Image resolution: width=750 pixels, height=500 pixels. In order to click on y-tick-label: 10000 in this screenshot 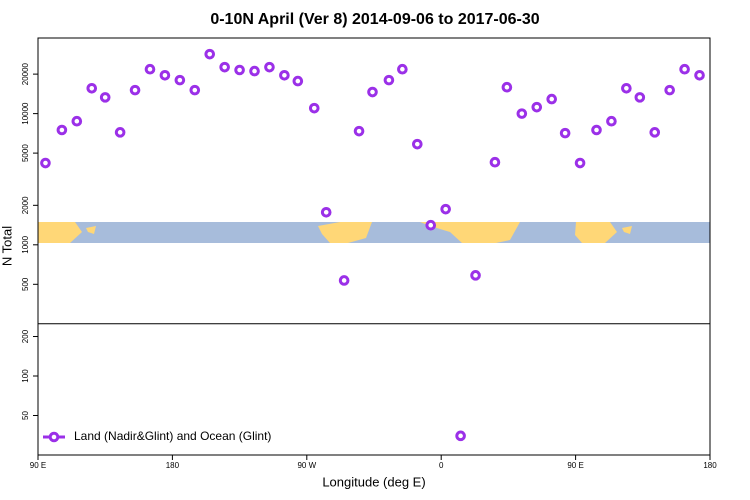, I will do `click(25, 113)`.